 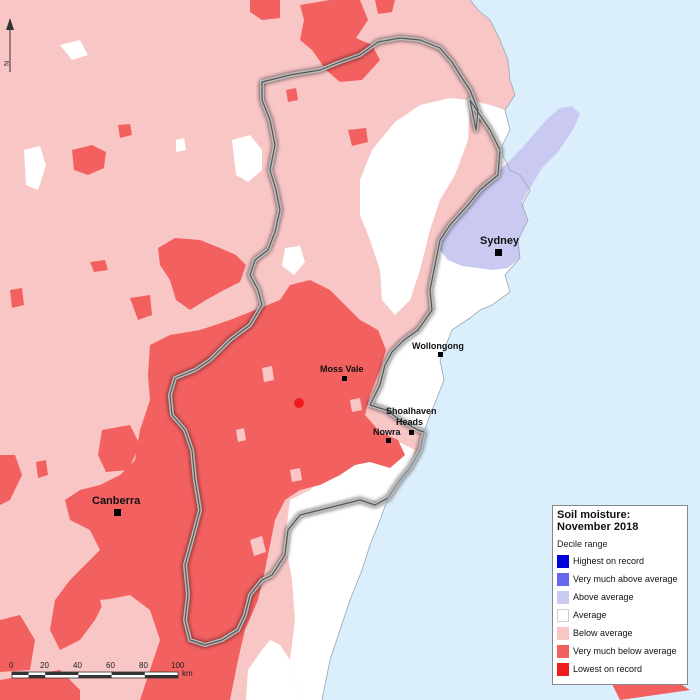 I want to click on legend-label-average: Average, so click(x=590, y=615).